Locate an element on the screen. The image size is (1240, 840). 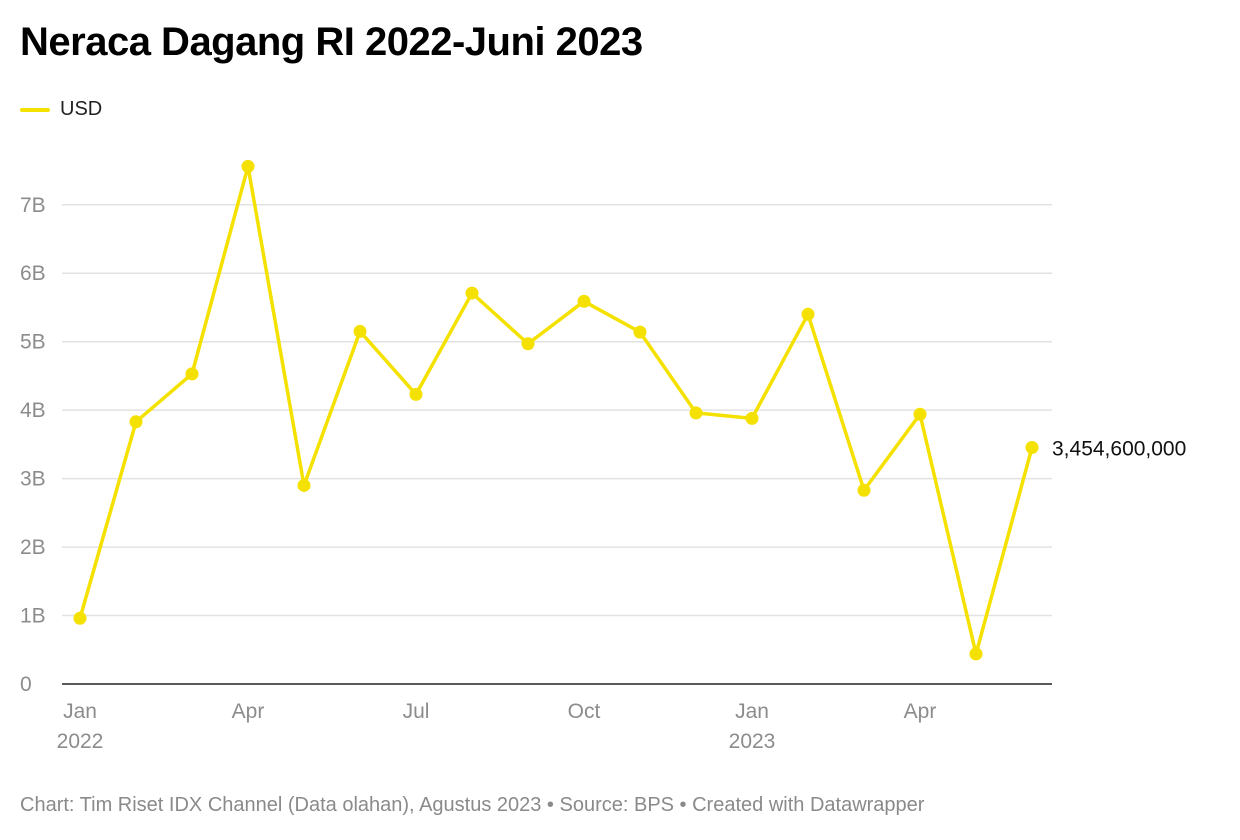
x-tick-year-label: 2022 is located at coordinates (80, 741).